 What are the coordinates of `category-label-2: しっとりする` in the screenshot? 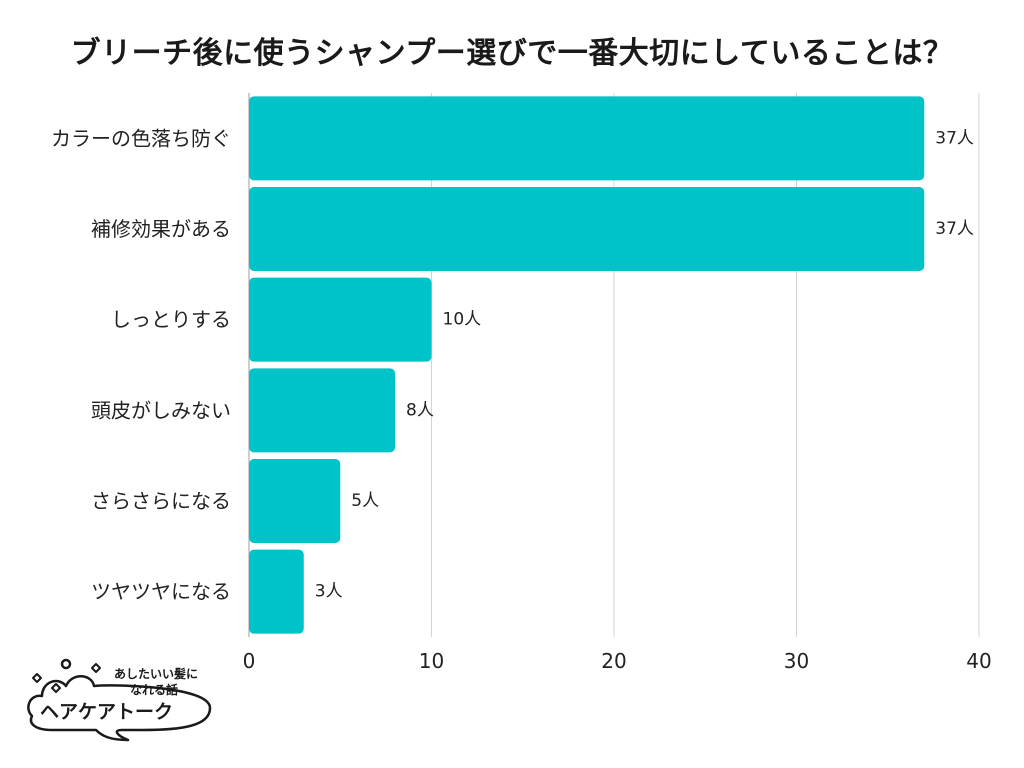 It's located at (171, 320).